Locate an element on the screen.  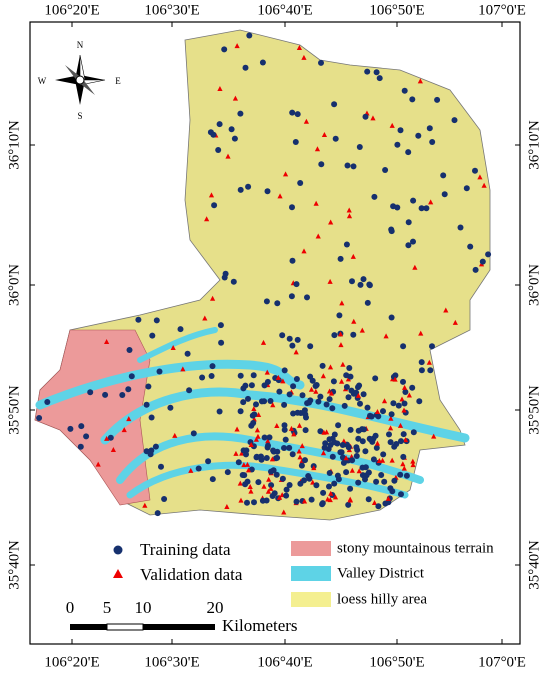
scale-label: 10 is located at coordinates (143, 607).